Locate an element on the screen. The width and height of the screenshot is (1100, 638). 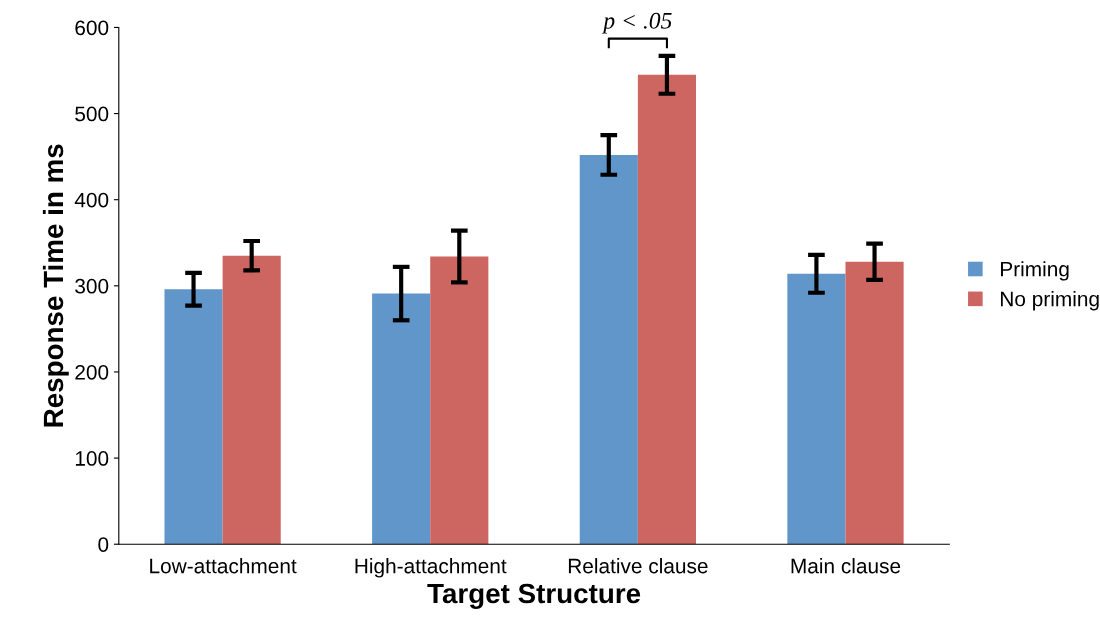
y-tick-label: 600 is located at coordinates (92, 28).